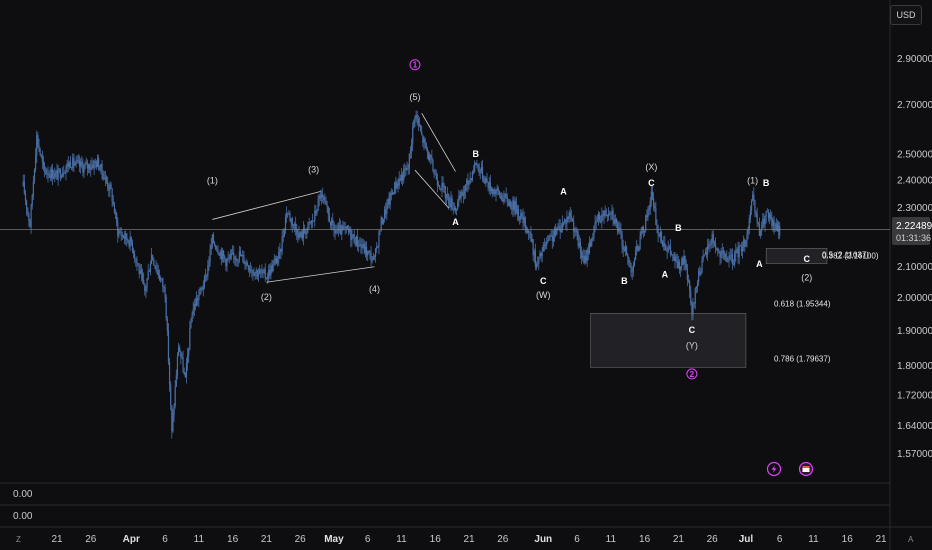  What do you see at coordinates (313, 170) in the screenshot?
I see `wave-label: (3)` at bounding box center [313, 170].